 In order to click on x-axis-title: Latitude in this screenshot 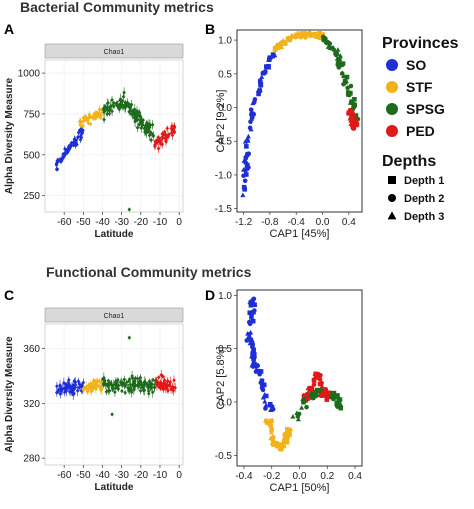, I will do `click(114, 234)`.